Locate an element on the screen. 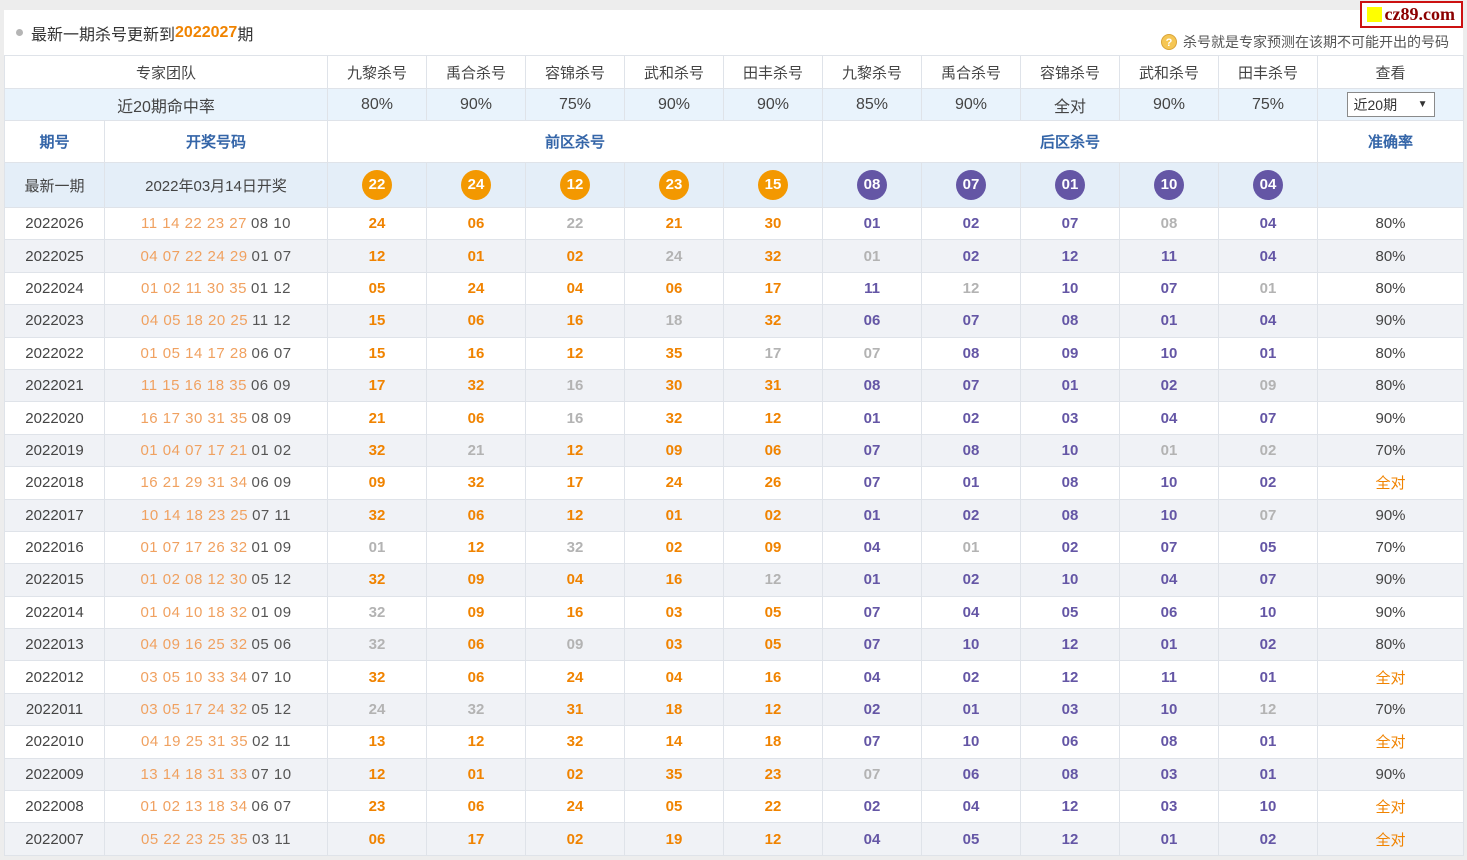  kill-number-cell: 08 is located at coordinates (1169, 742).